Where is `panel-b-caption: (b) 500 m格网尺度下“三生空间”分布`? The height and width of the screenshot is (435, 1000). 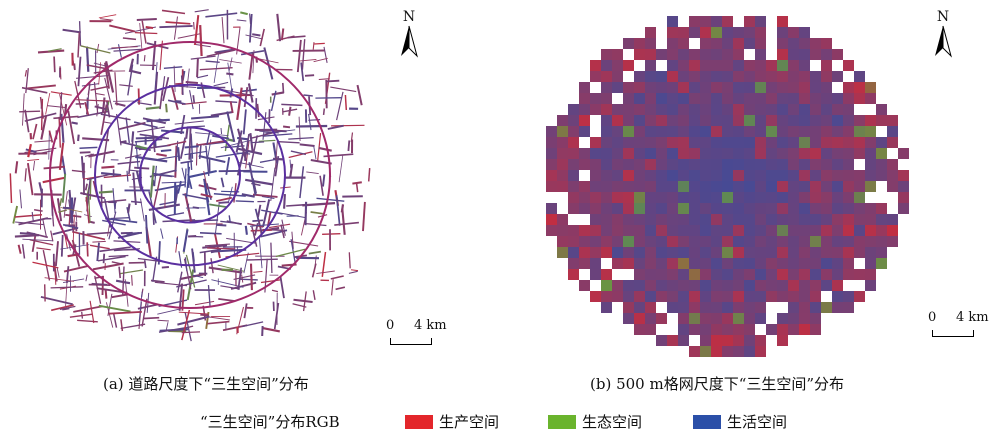
panel-b-caption: (b) 500 m格网尺度下“三生空间”分布 is located at coordinates (717, 384).